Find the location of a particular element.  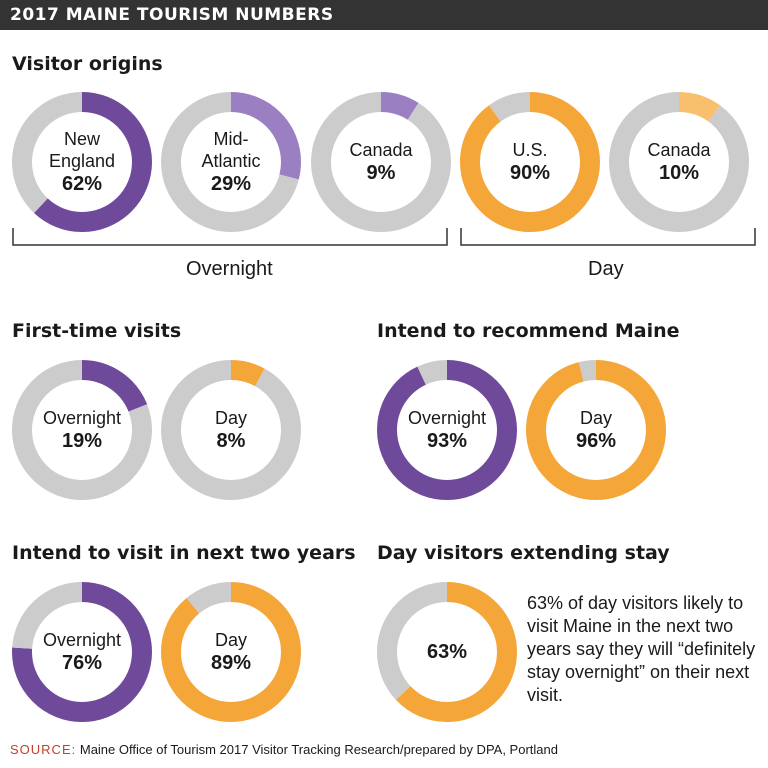

donut-intend-to-recommend-maine-day-ring is located at coordinates (596, 430).